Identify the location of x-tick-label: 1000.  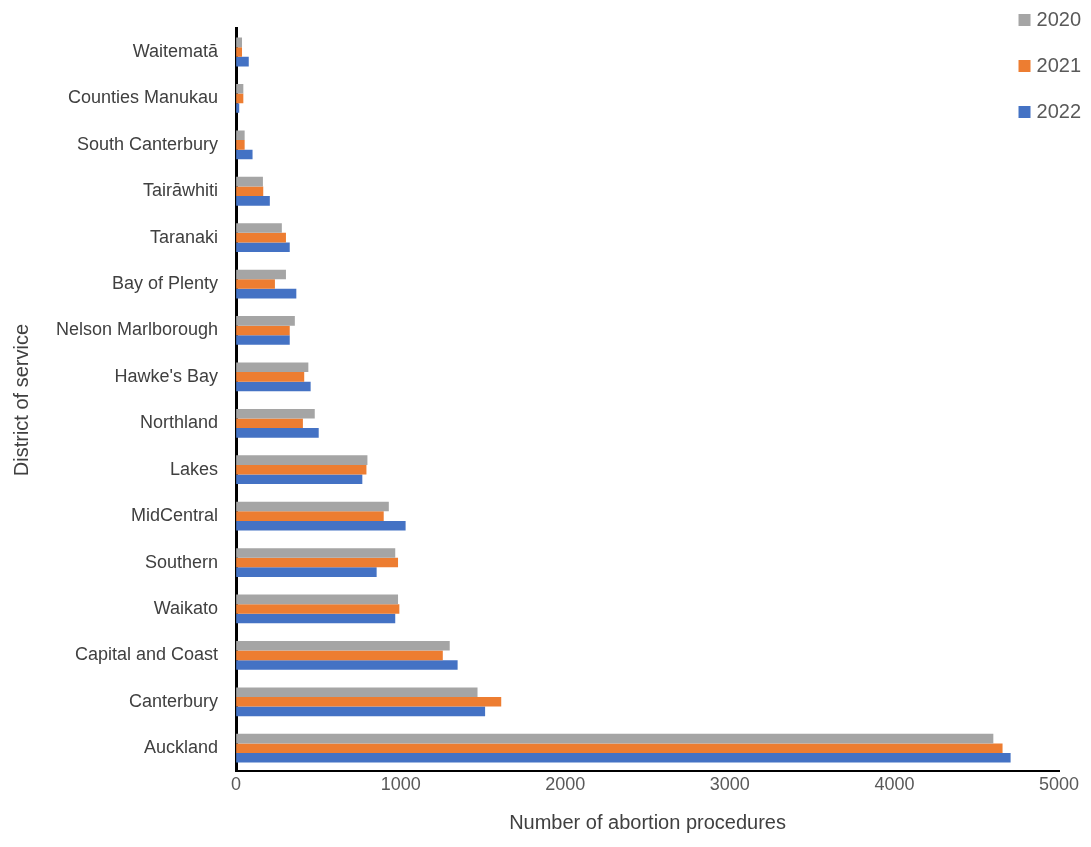
(400, 784).